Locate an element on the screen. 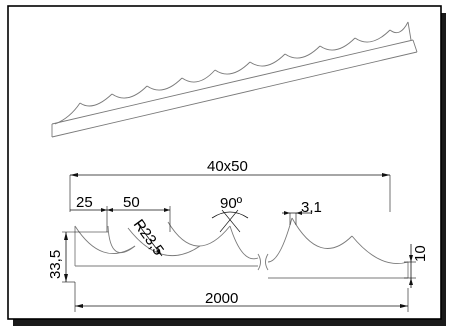  length-label: 2000 is located at coordinates (221, 298).